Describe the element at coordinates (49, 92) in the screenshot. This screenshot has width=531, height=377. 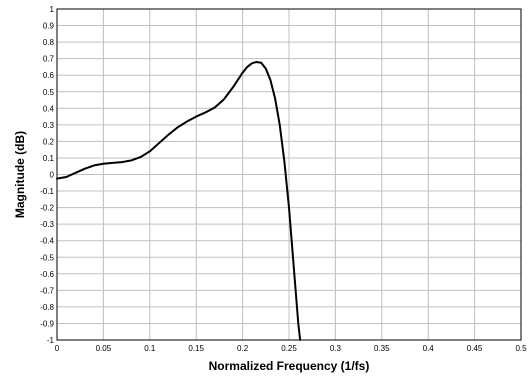
I see `y-tick-label: 0.5` at that location.